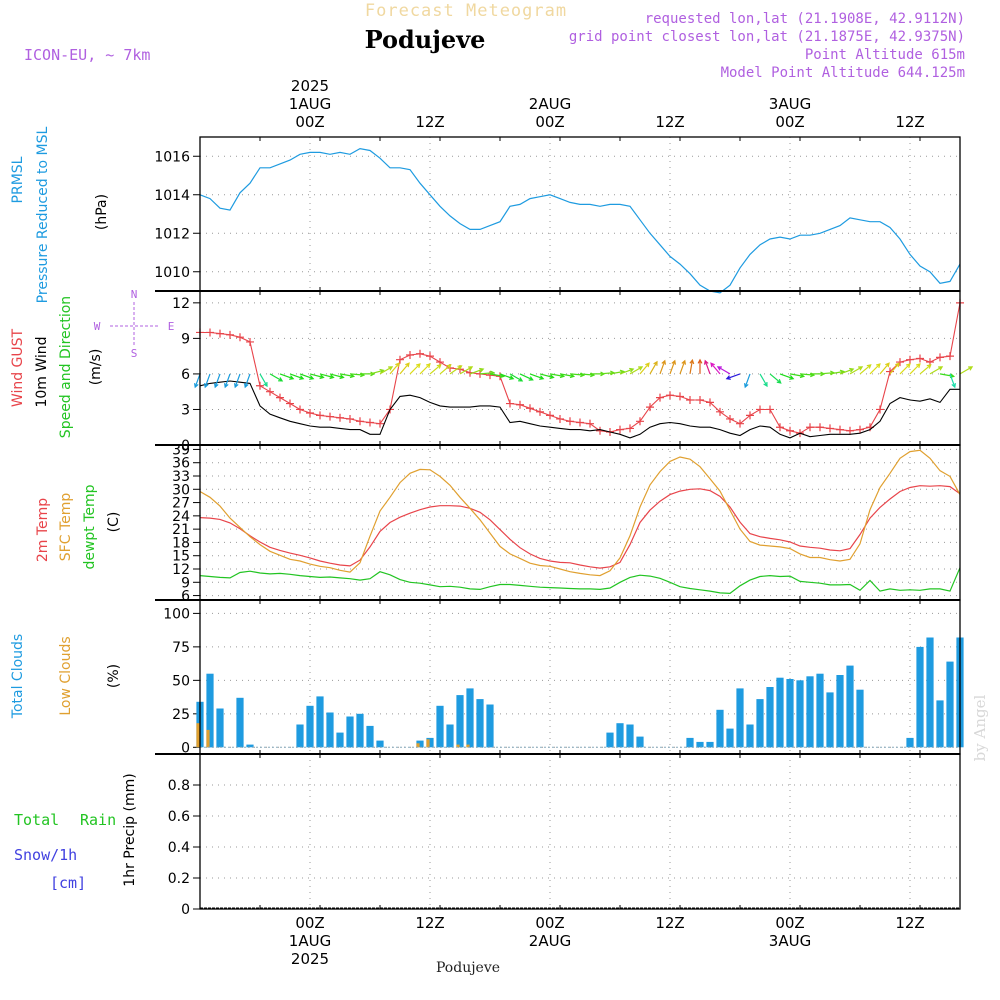 The height and width of the screenshot is (1000, 1000). What do you see at coordinates (96, 367) in the screenshot?
I see `label-ms: (m/s)` at bounding box center [96, 367].